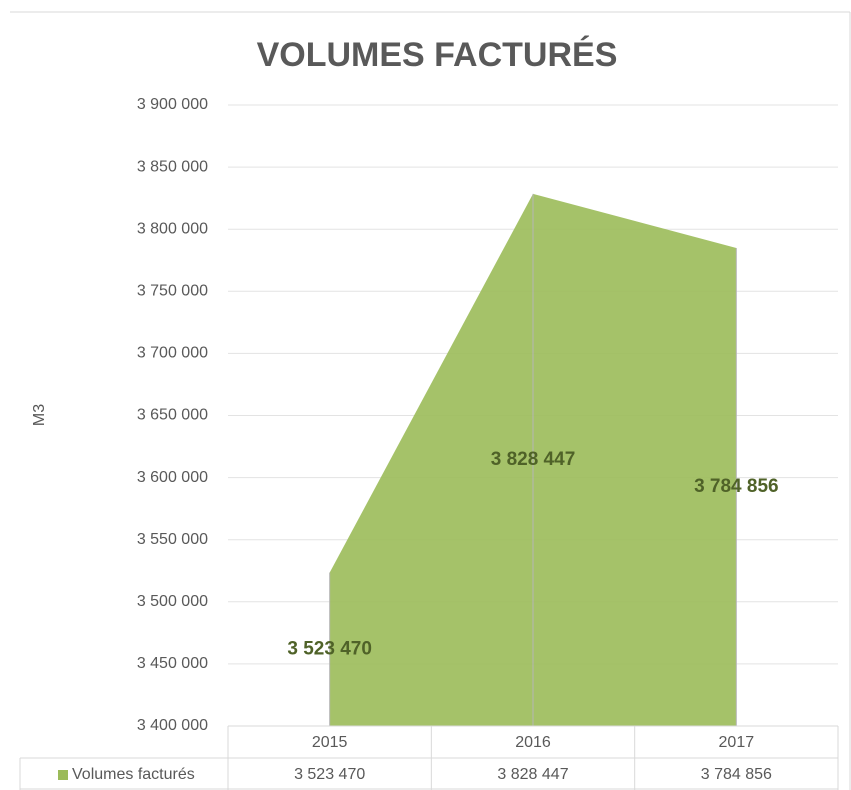 This screenshot has height=790, width=851. What do you see at coordinates (329, 648) in the screenshot?
I see `data-label: 3 523 470` at bounding box center [329, 648].